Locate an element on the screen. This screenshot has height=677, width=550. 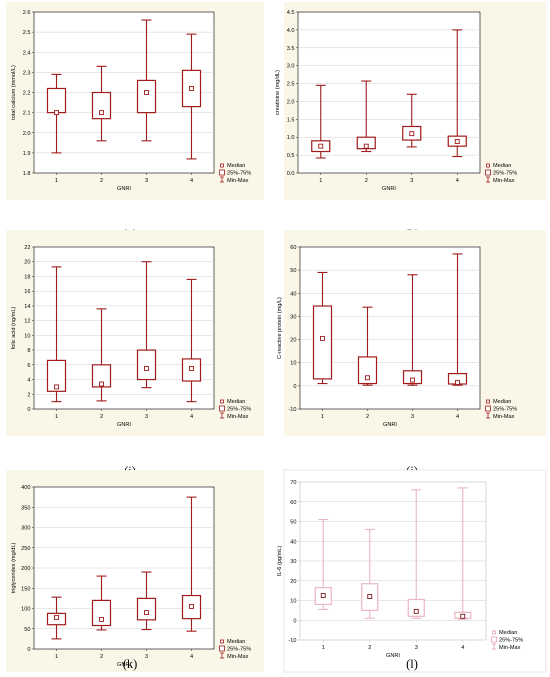
y-axis-title: IL-6 (pg/mL) is located at coordinates (280, 561).